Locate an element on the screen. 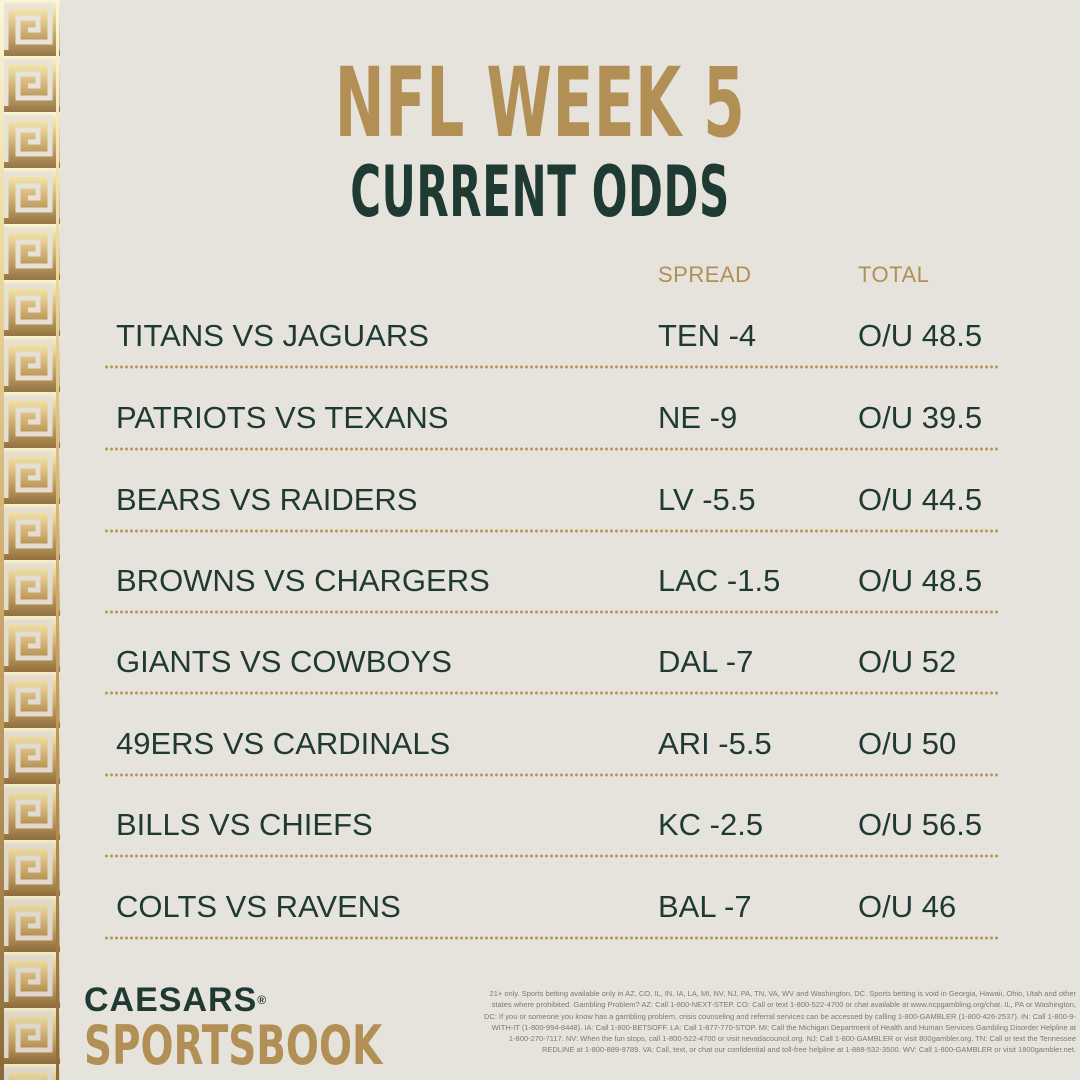 This screenshot has height=1080, width=1080. total-value: O/U 44.5 is located at coordinates (920, 499).